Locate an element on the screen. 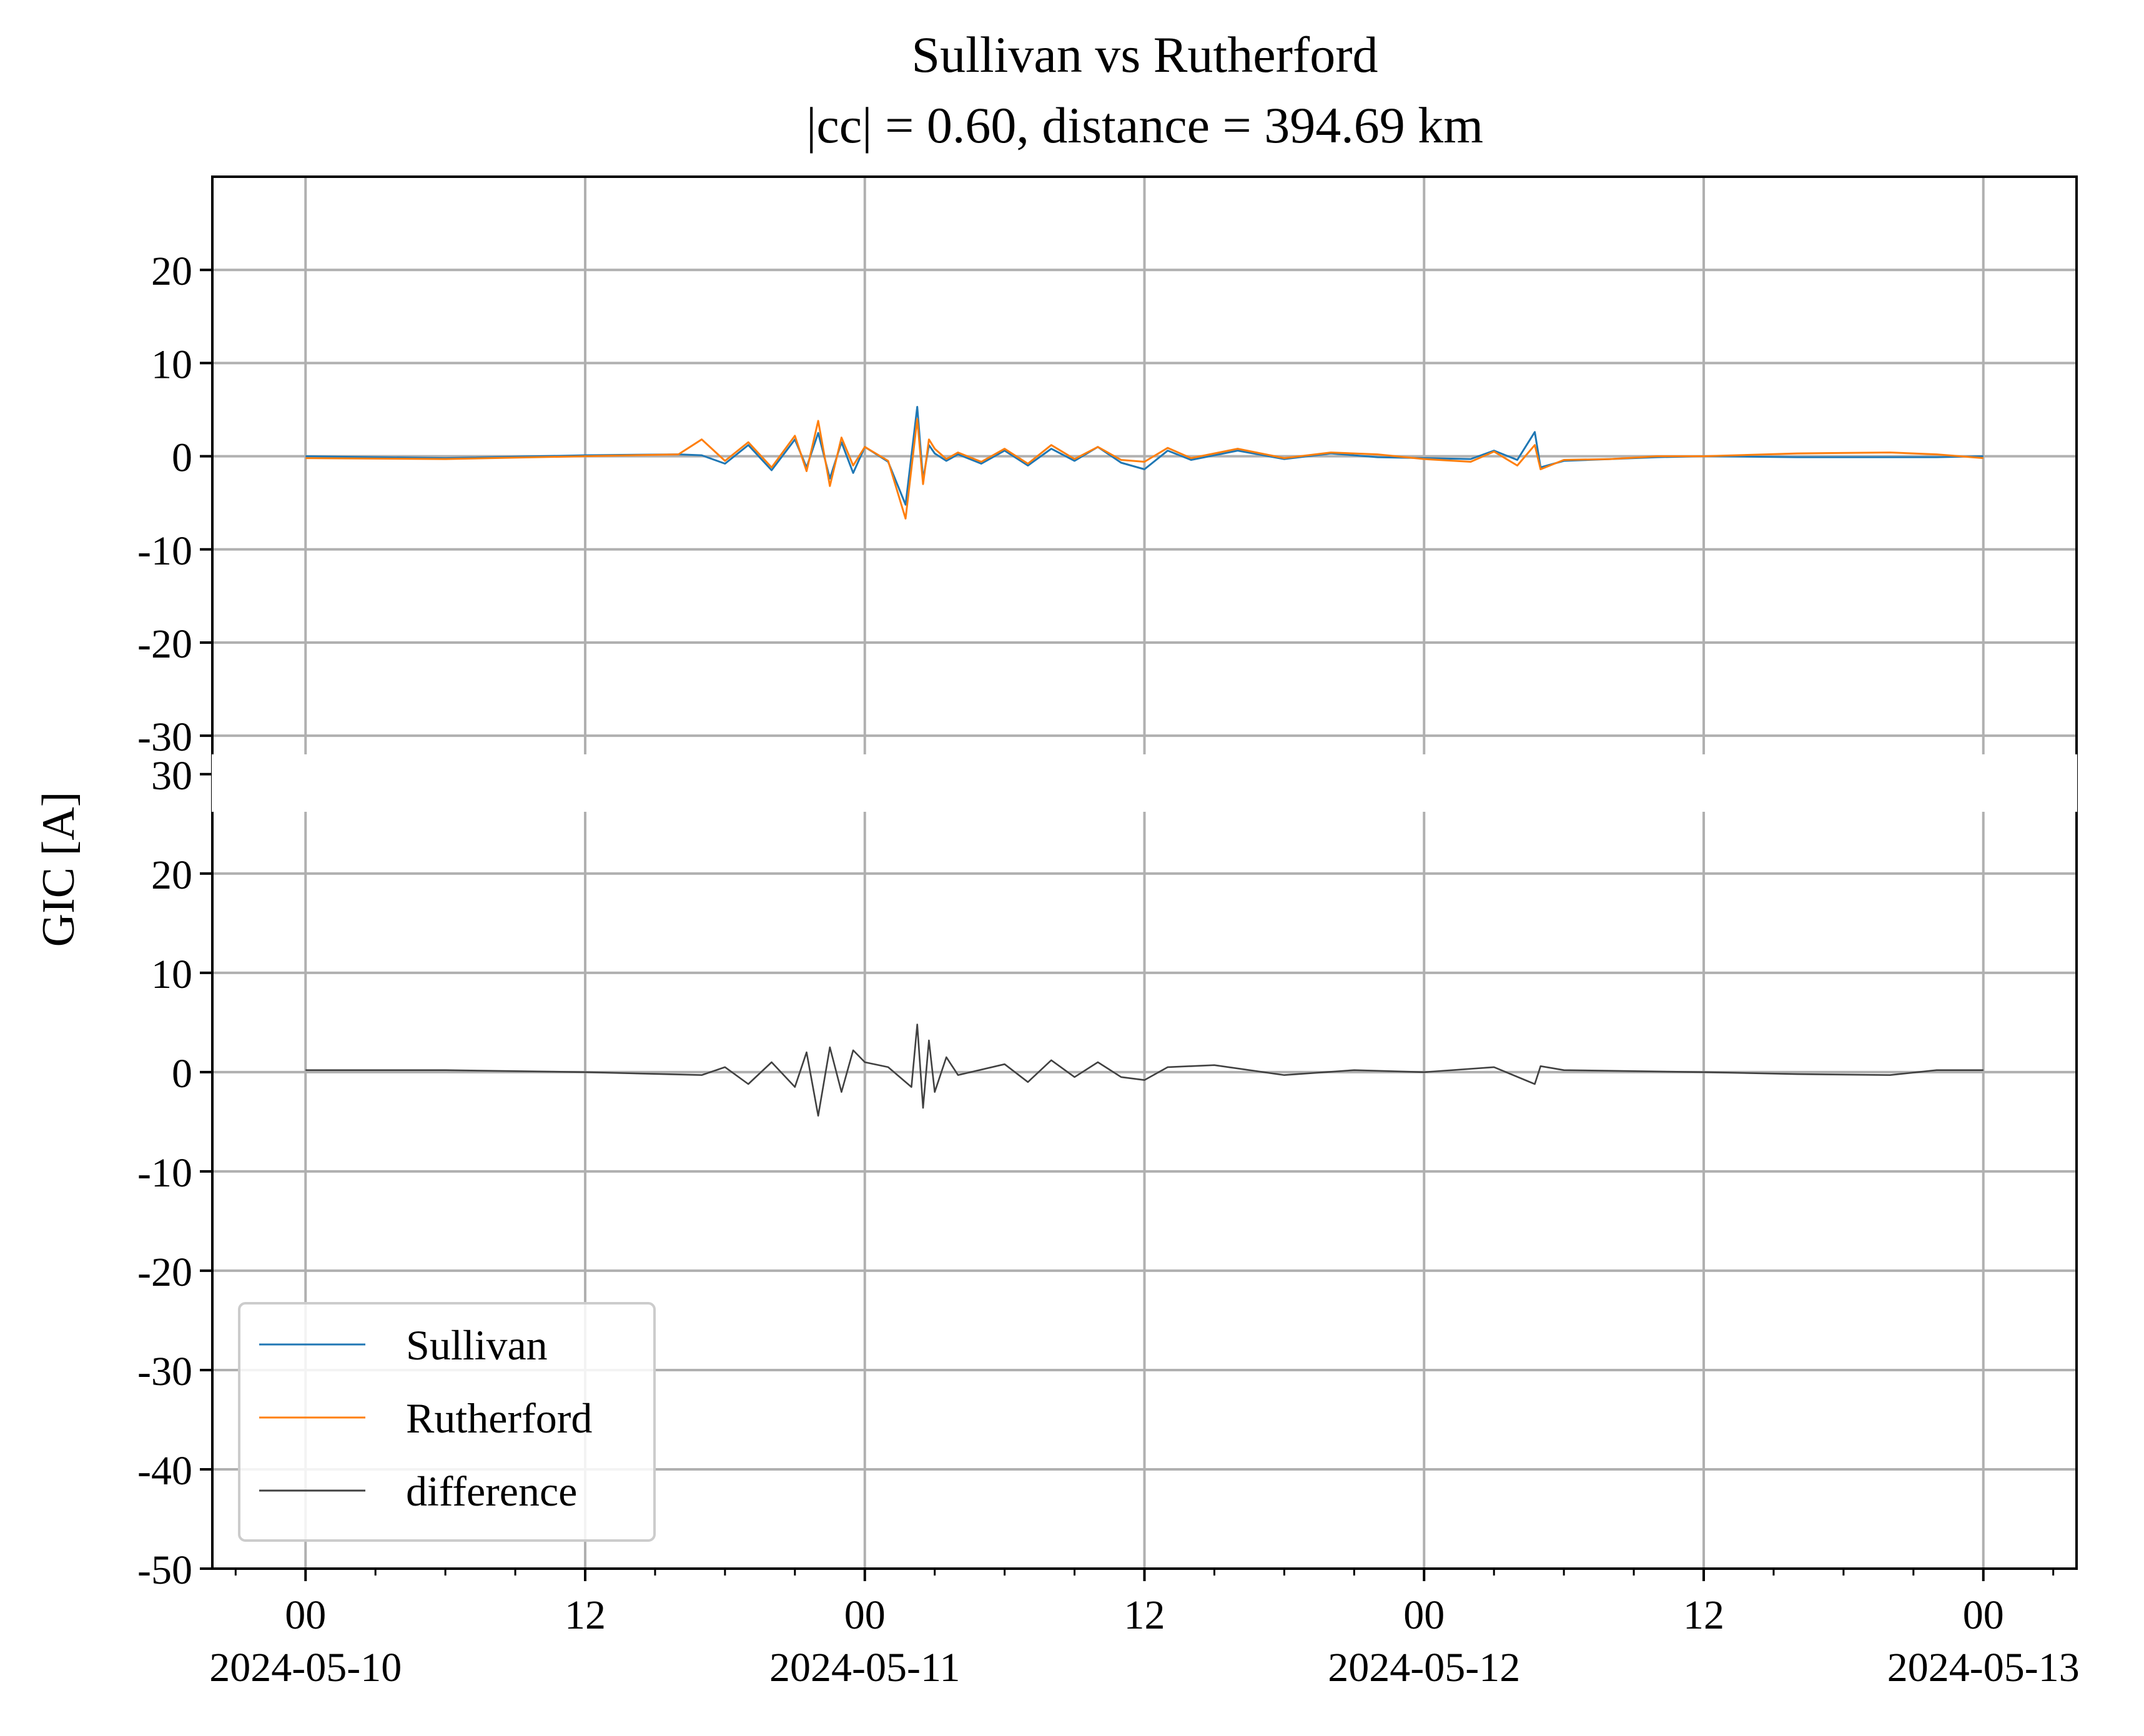  y-tick-label: -50 is located at coordinates (165, 1570).